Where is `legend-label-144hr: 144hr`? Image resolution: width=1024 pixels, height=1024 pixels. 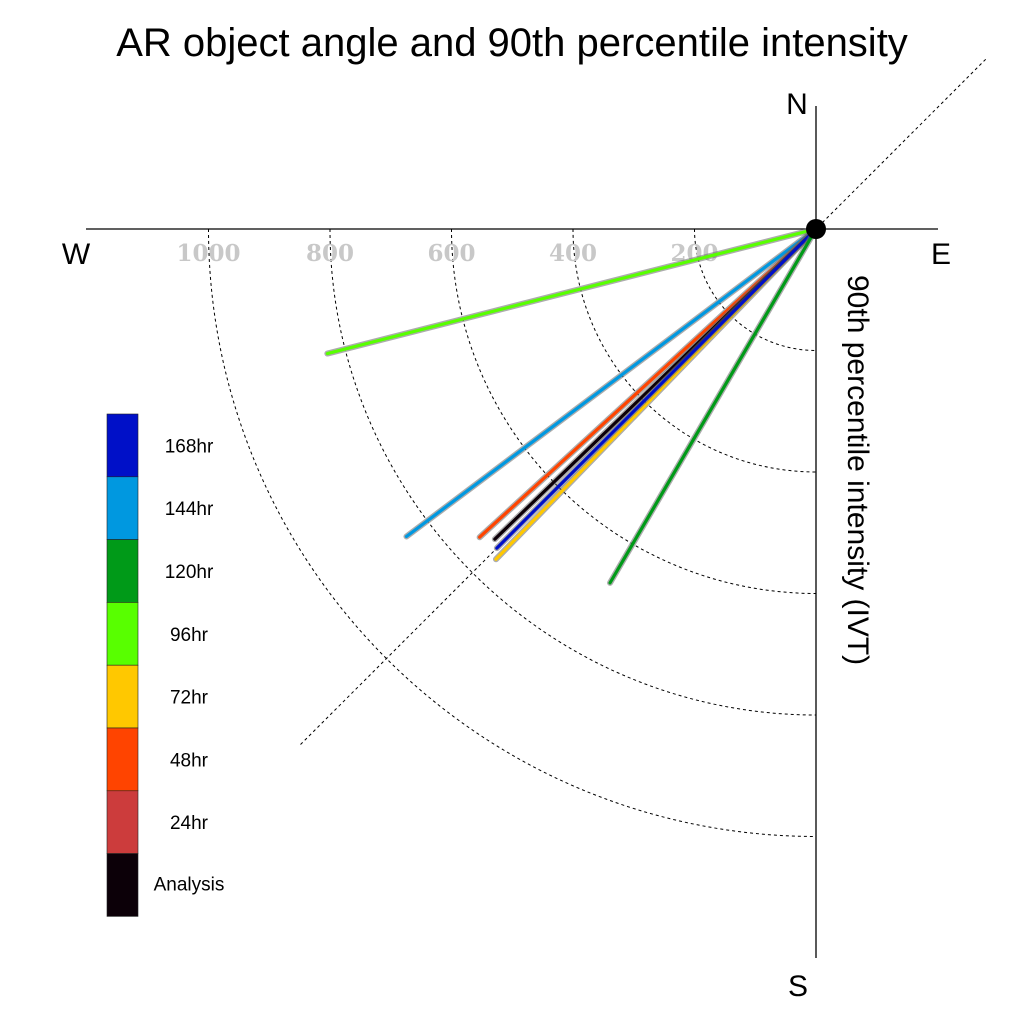 legend-label-144hr: 144hr is located at coordinates (189, 509).